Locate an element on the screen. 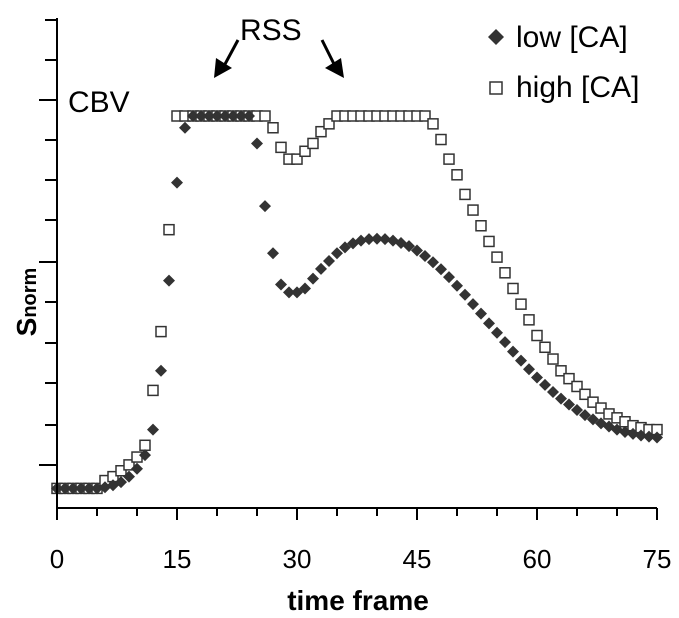 Image resolution: width=679 pixels, height=618 pixels. rss-arrow-left-shaft is located at coordinates (231, 53).